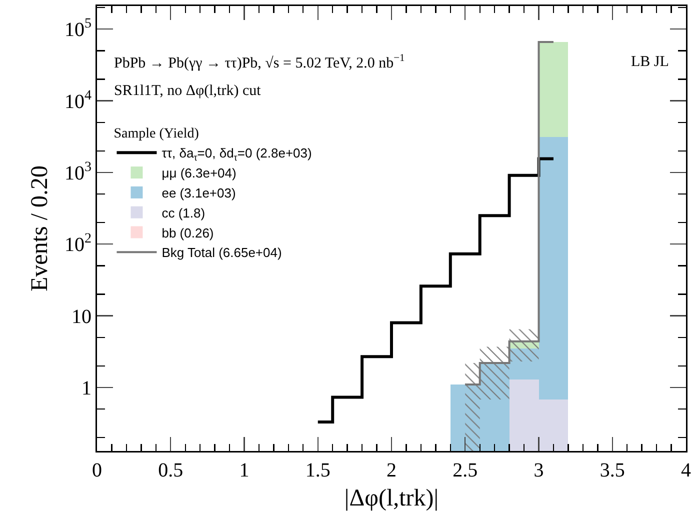  Describe the element at coordinates (78, 29) in the screenshot. I see `y-tick-label: 10$^{5}$` at that location.